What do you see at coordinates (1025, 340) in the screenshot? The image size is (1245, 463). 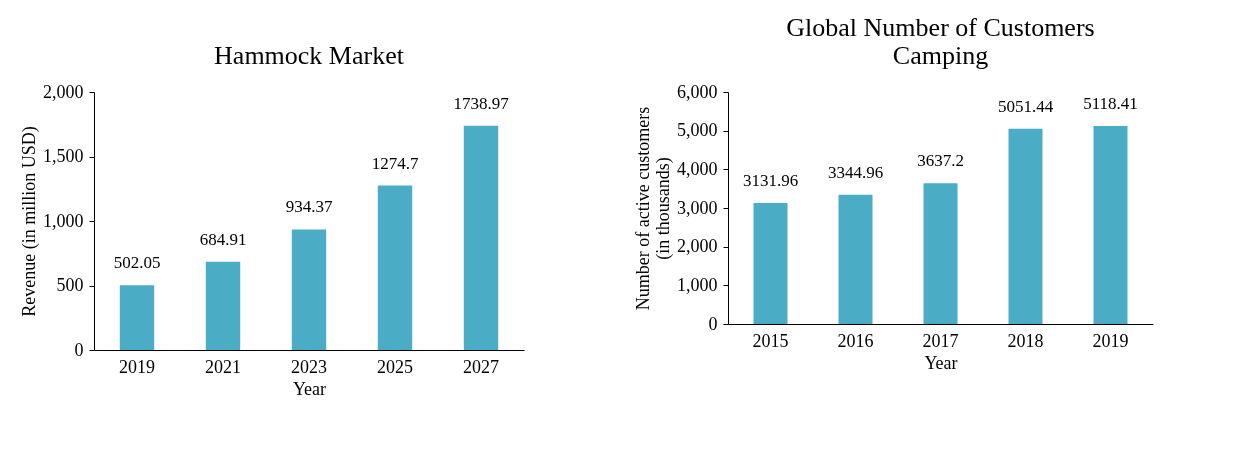 I see `x-tick-label: 2018` at bounding box center [1025, 340].